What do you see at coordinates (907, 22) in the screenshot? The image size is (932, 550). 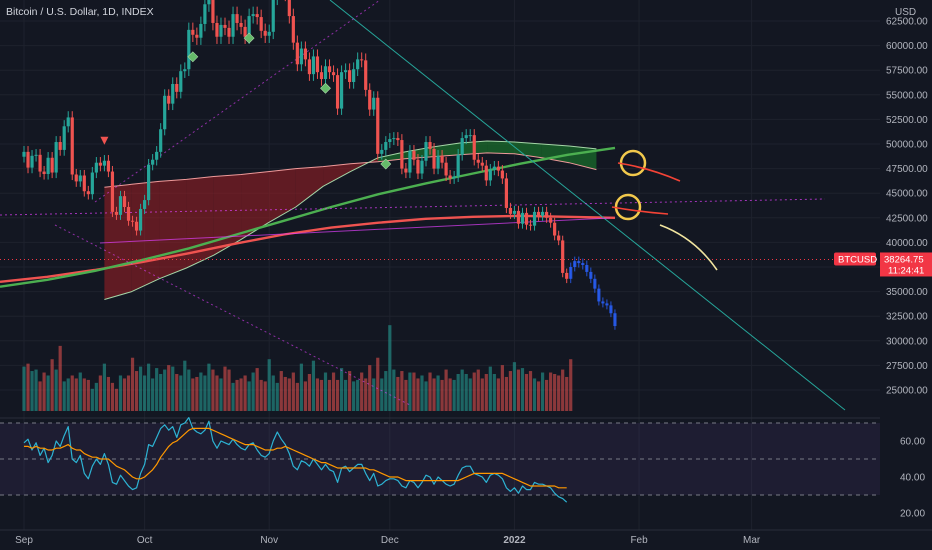 I see `price-tick-label: 62500.00` at bounding box center [907, 22].